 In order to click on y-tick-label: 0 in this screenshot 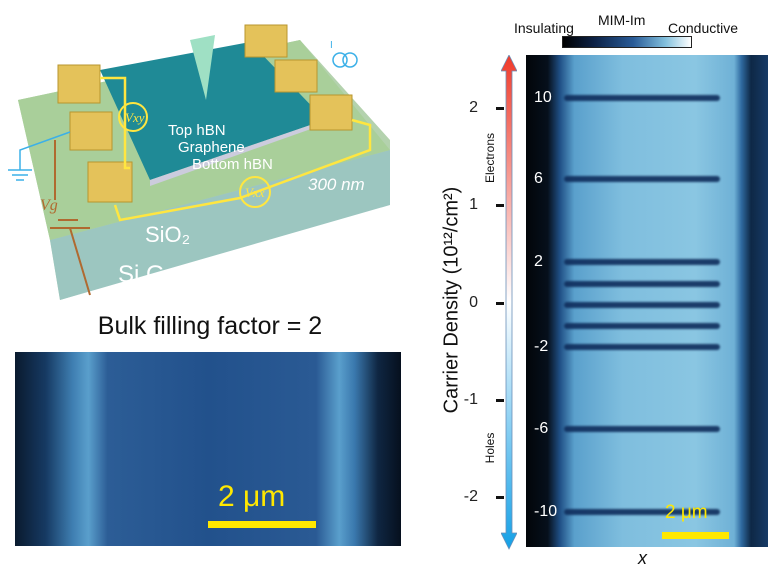, I will do `click(473, 302)`.